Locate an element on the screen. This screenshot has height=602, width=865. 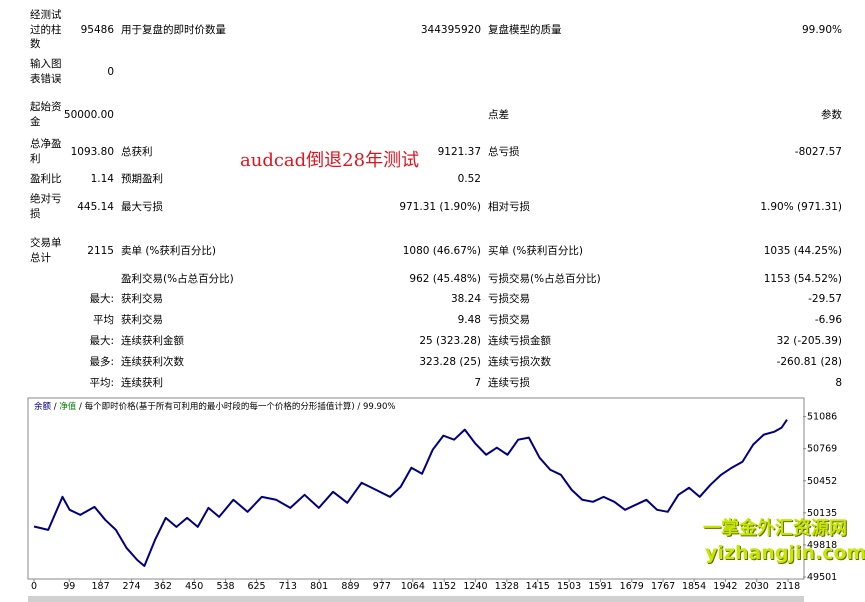
report-value: 95486 is located at coordinates (97, 29).